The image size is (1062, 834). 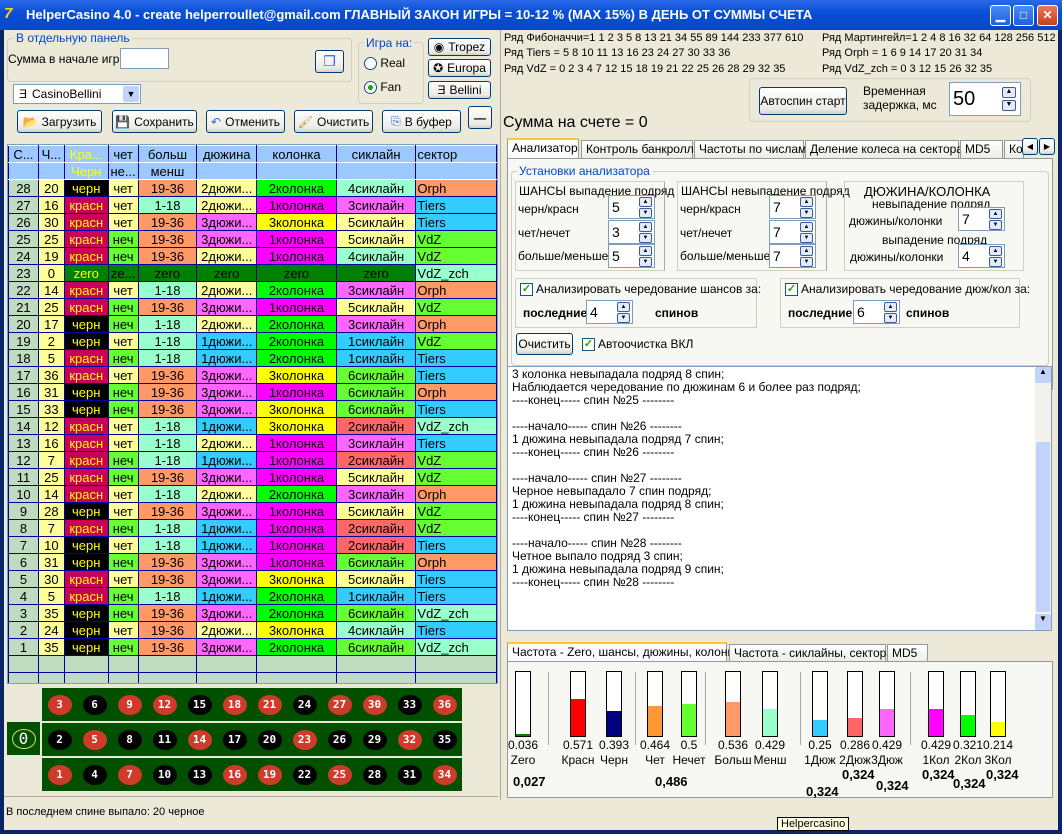 What do you see at coordinates (609, 312) in the screenshot?
I see `alt-chances-spinner: 4 ▲ ▼` at bounding box center [609, 312].